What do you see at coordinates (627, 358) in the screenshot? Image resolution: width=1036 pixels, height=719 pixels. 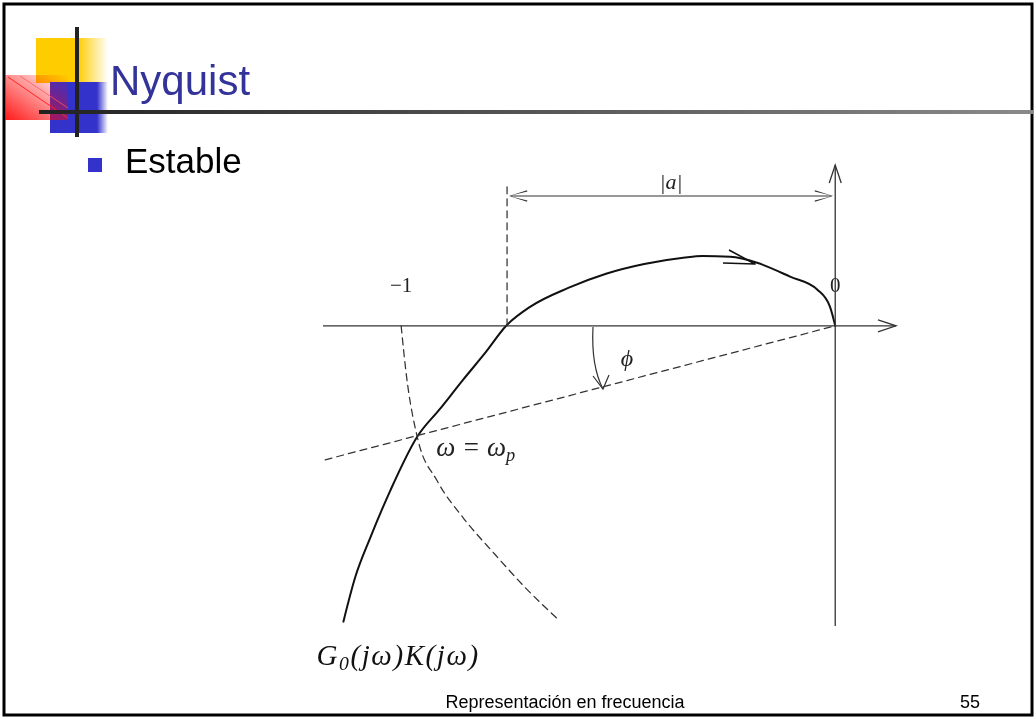 I see `annotation: ϕ` at bounding box center [627, 358].